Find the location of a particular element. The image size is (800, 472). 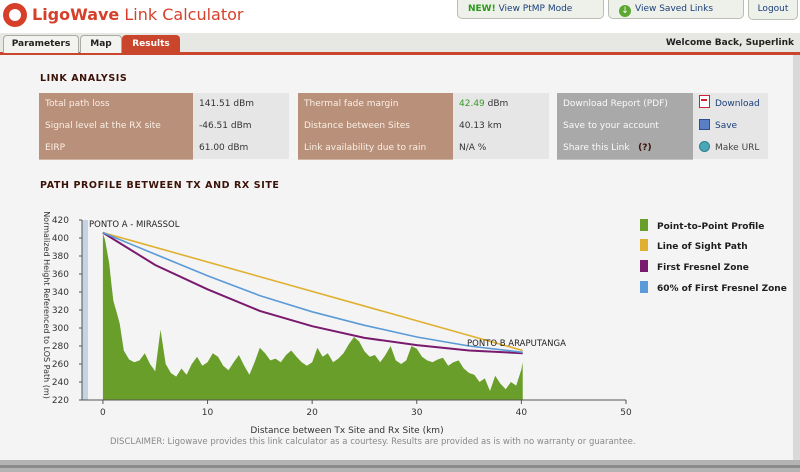

legend-swatch-fresnel60 is located at coordinates (644, 287).